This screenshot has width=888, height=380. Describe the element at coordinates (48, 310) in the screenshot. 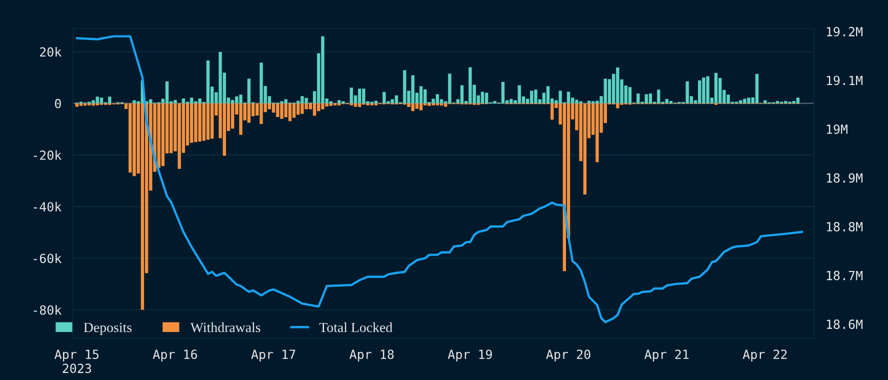

I see `y-tick-label: -80k` at that location.